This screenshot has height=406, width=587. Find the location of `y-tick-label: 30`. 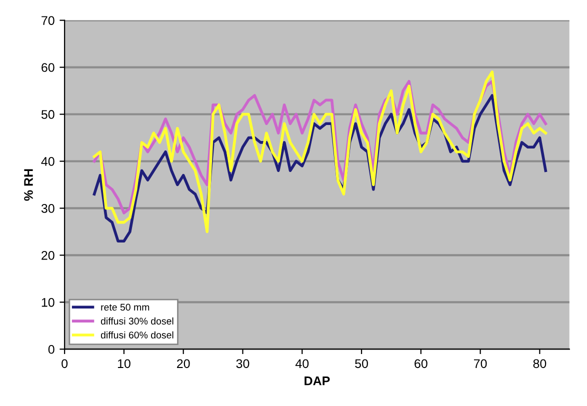

y-tick-label: 30 is located at coordinates (47, 208).